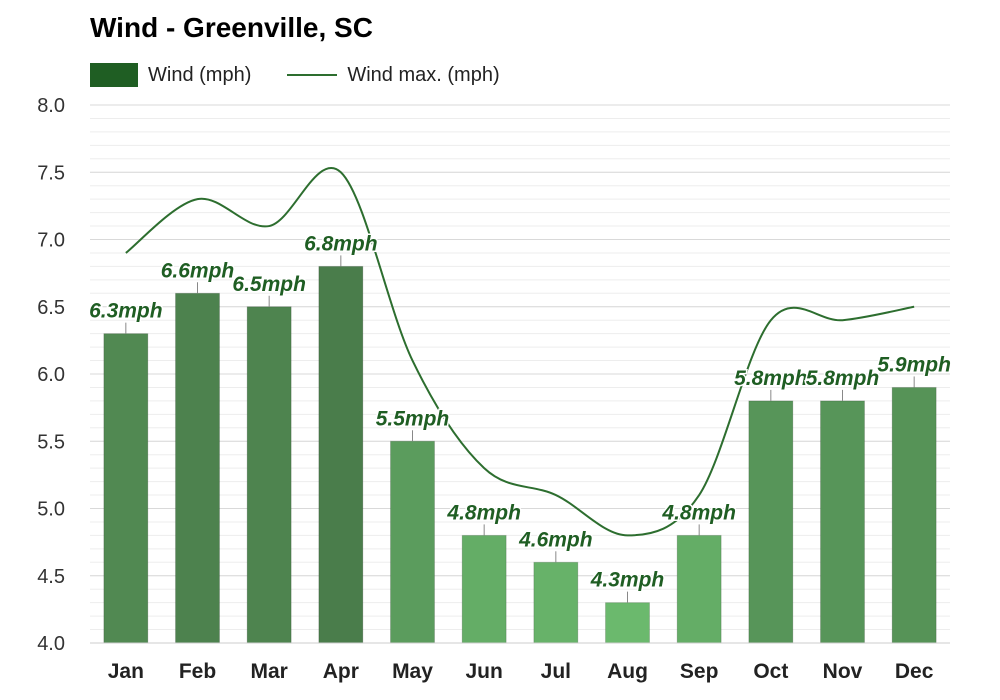 The width and height of the screenshot is (1000, 700). What do you see at coordinates (198, 270) in the screenshot?
I see `data-label-feb: 6.6mph` at bounding box center [198, 270].